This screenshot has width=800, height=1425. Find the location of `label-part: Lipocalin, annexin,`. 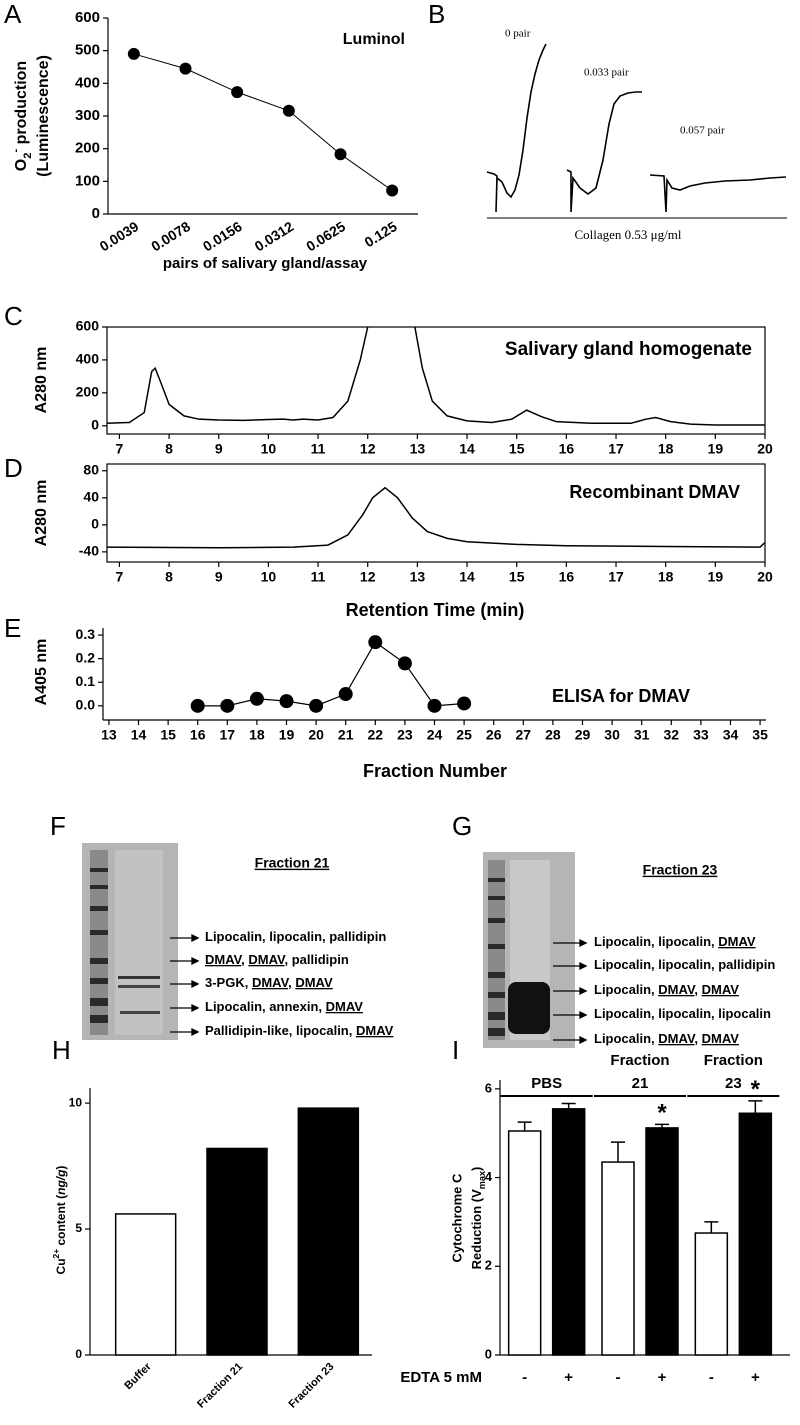

label-part: Lipocalin, annexin, is located at coordinates (265, 1006).